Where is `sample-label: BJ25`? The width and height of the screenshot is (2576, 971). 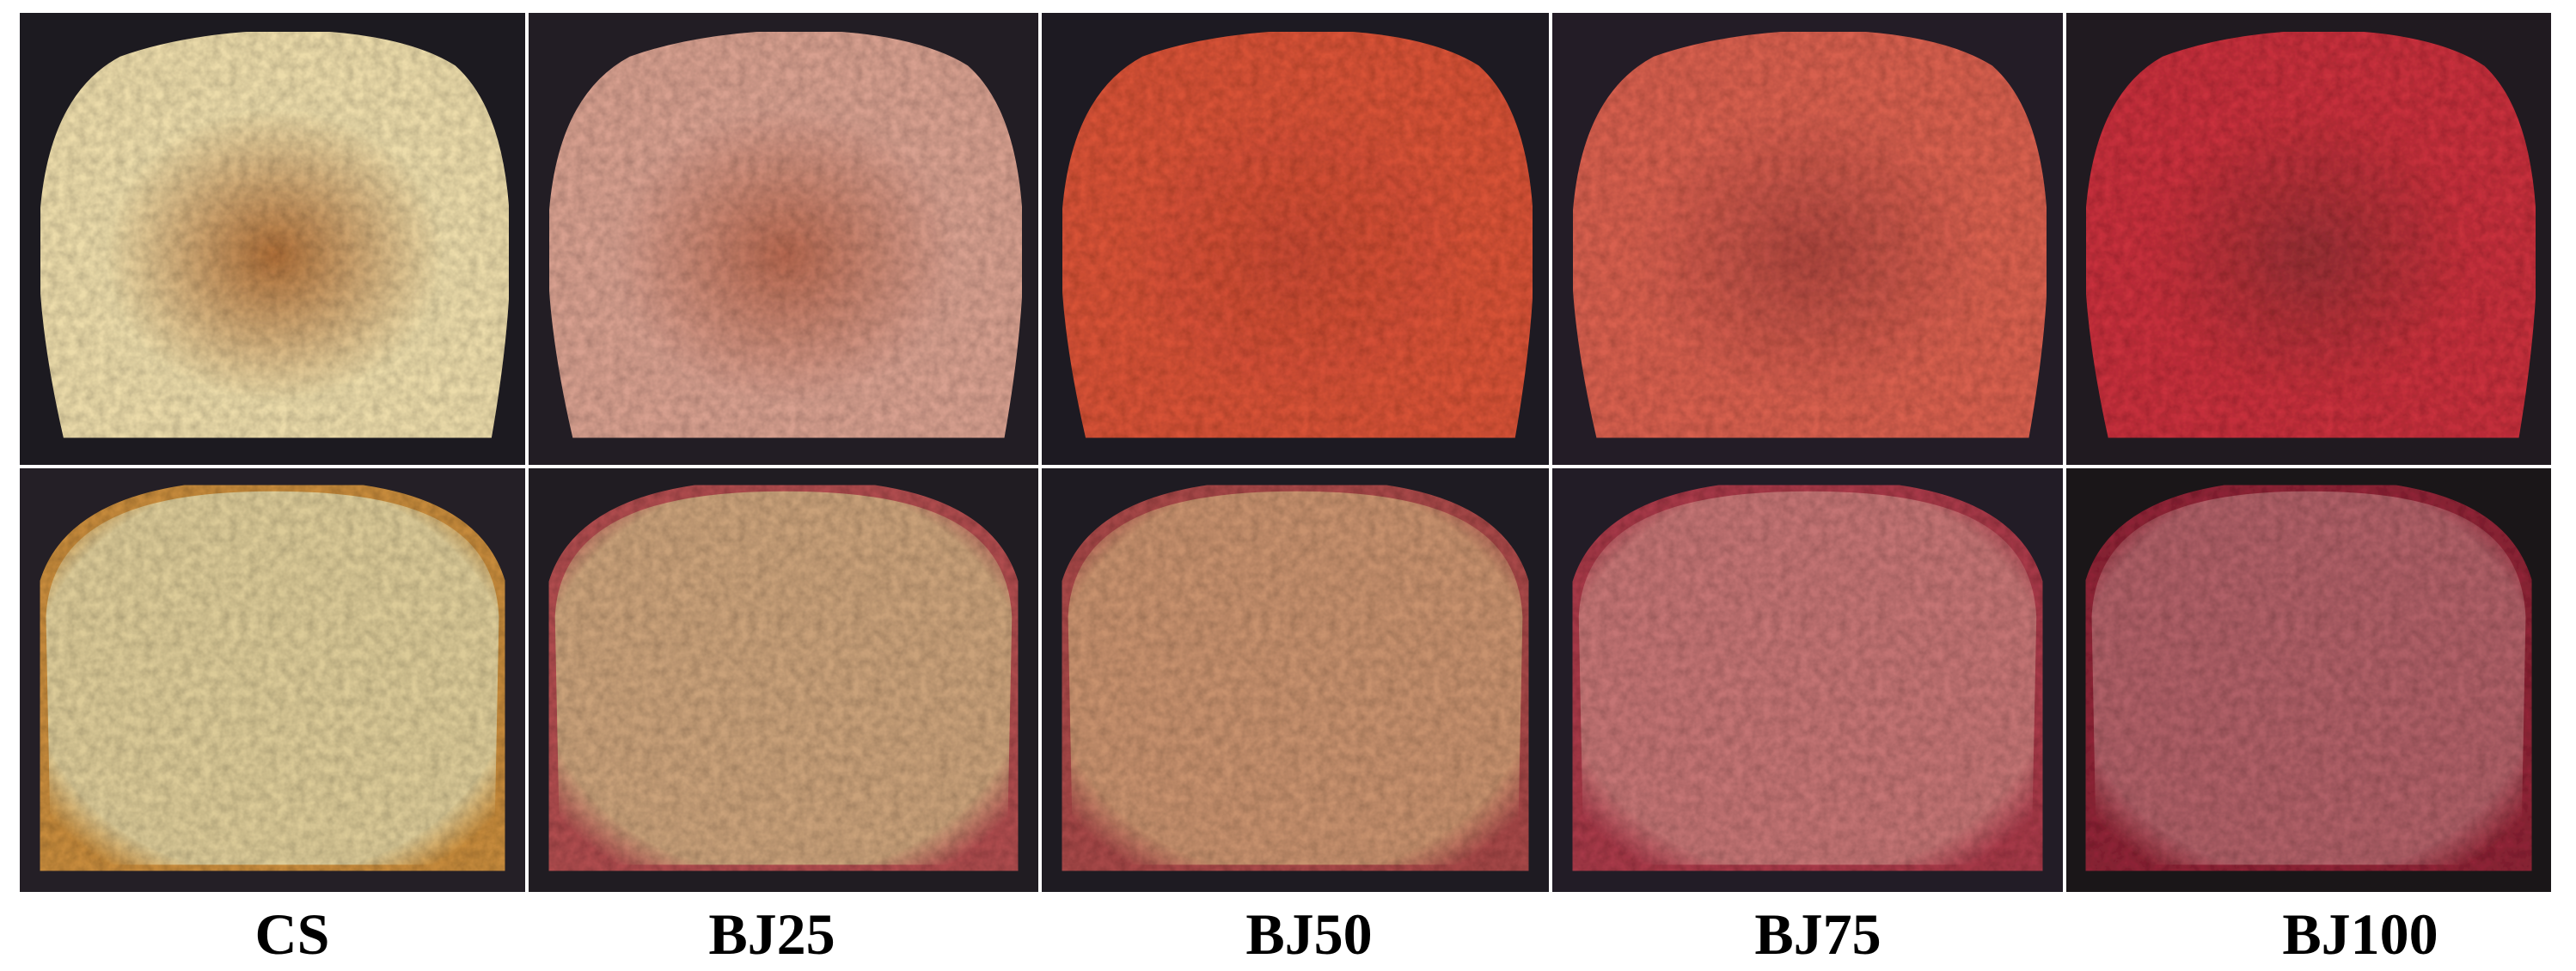 sample-label: BJ25 is located at coordinates (771, 934).